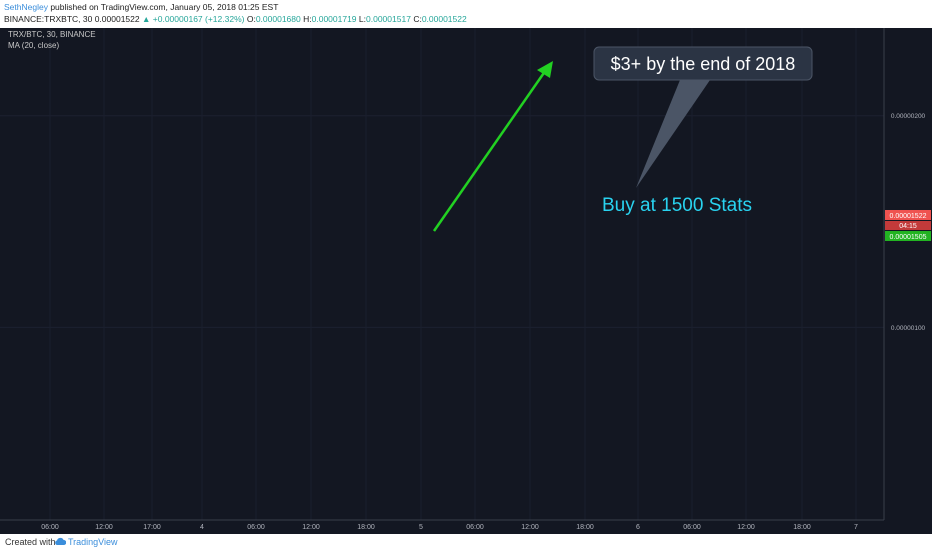  Describe the element at coordinates (388, 19) in the screenshot. I see `low-value: 0.00001517` at that location.